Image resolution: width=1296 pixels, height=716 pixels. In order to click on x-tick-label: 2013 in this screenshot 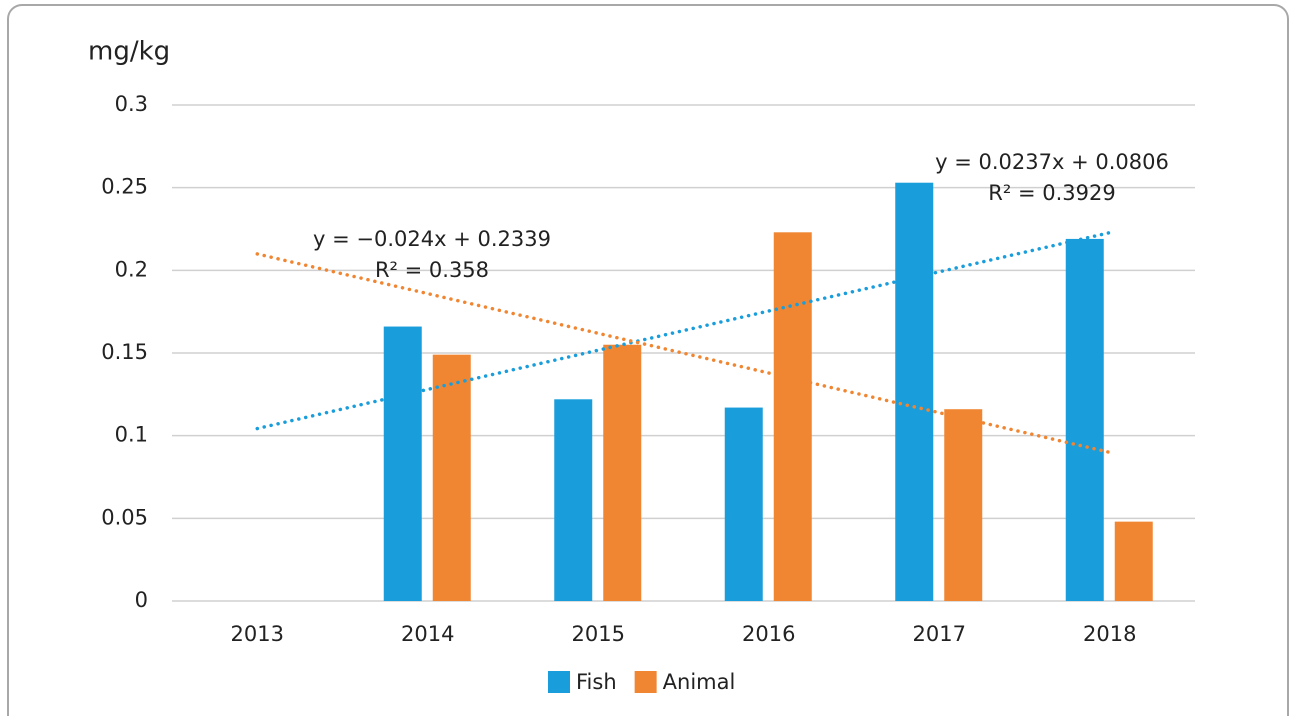, I will do `click(257, 634)`.